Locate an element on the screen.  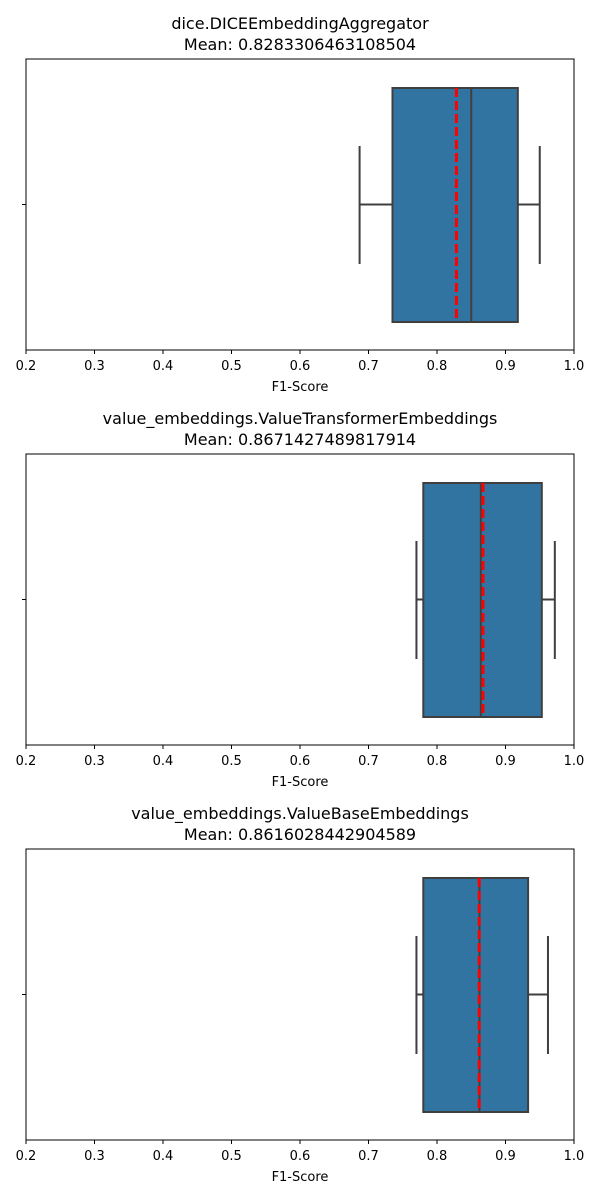
chart-title: value_embeddings.ValueBaseEmbeddings is located at coordinates (300, 814).